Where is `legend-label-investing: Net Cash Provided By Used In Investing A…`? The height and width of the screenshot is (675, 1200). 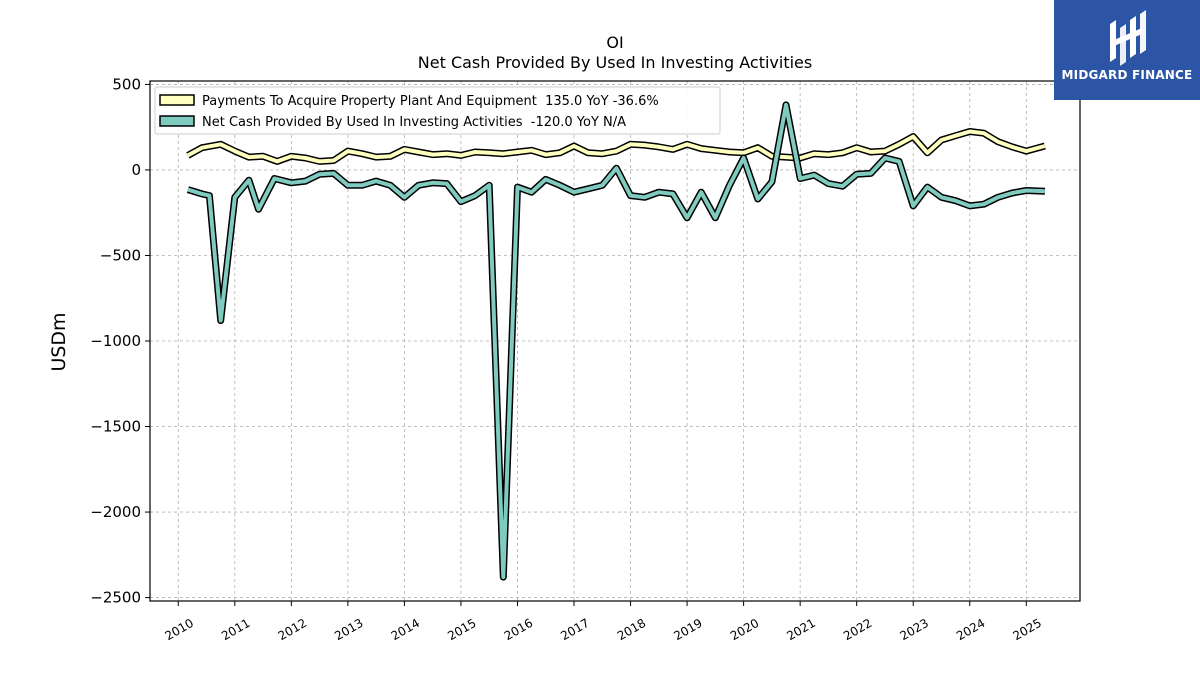
legend-label-investing: Net Cash Provided By Used In Investing A… is located at coordinates (414, 122).